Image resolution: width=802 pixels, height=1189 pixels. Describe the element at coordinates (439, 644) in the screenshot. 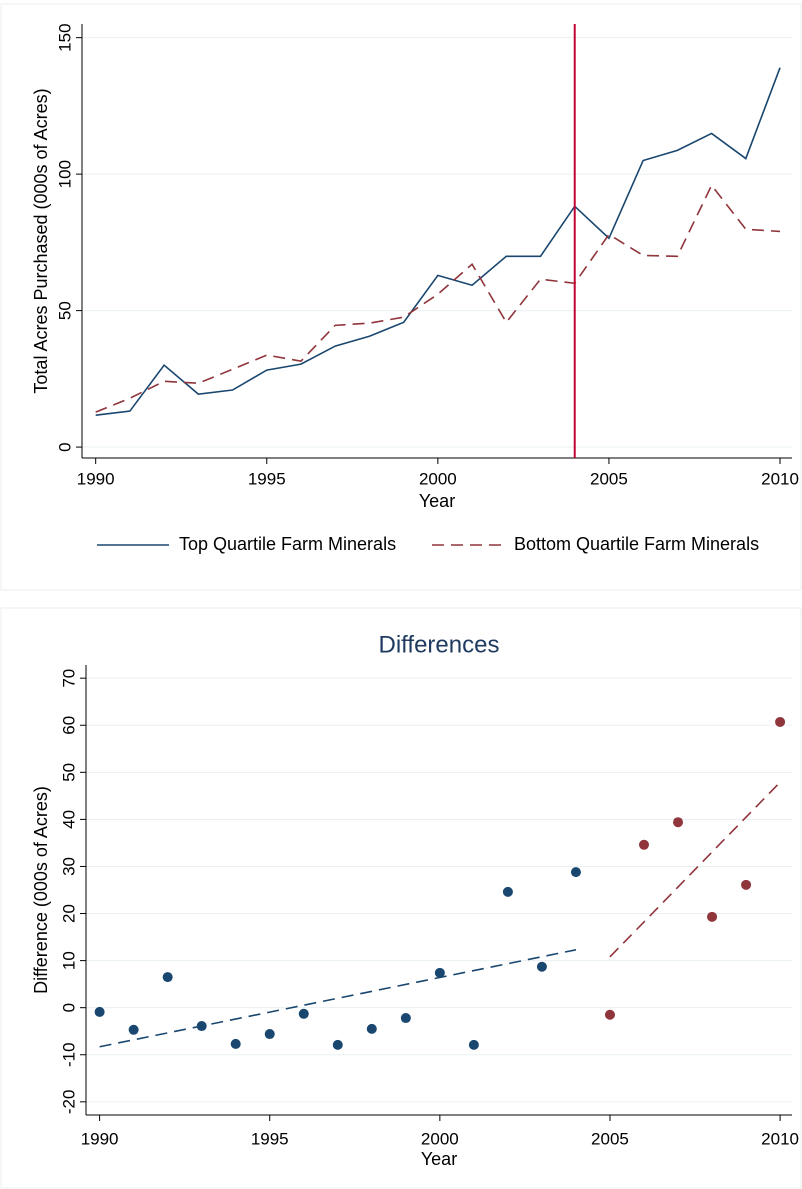

I see `chart-title: Differences` at that location.